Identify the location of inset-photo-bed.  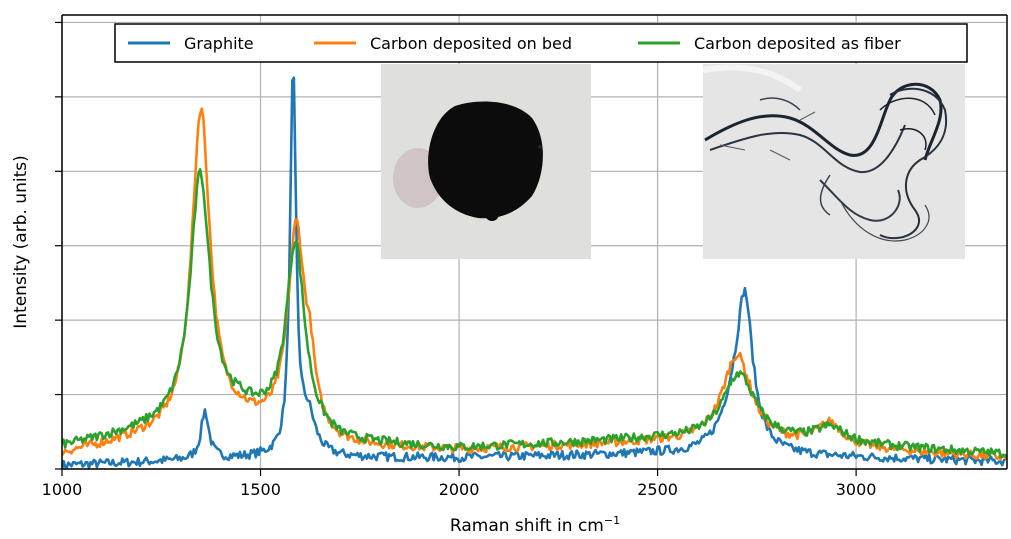
(486, 161).